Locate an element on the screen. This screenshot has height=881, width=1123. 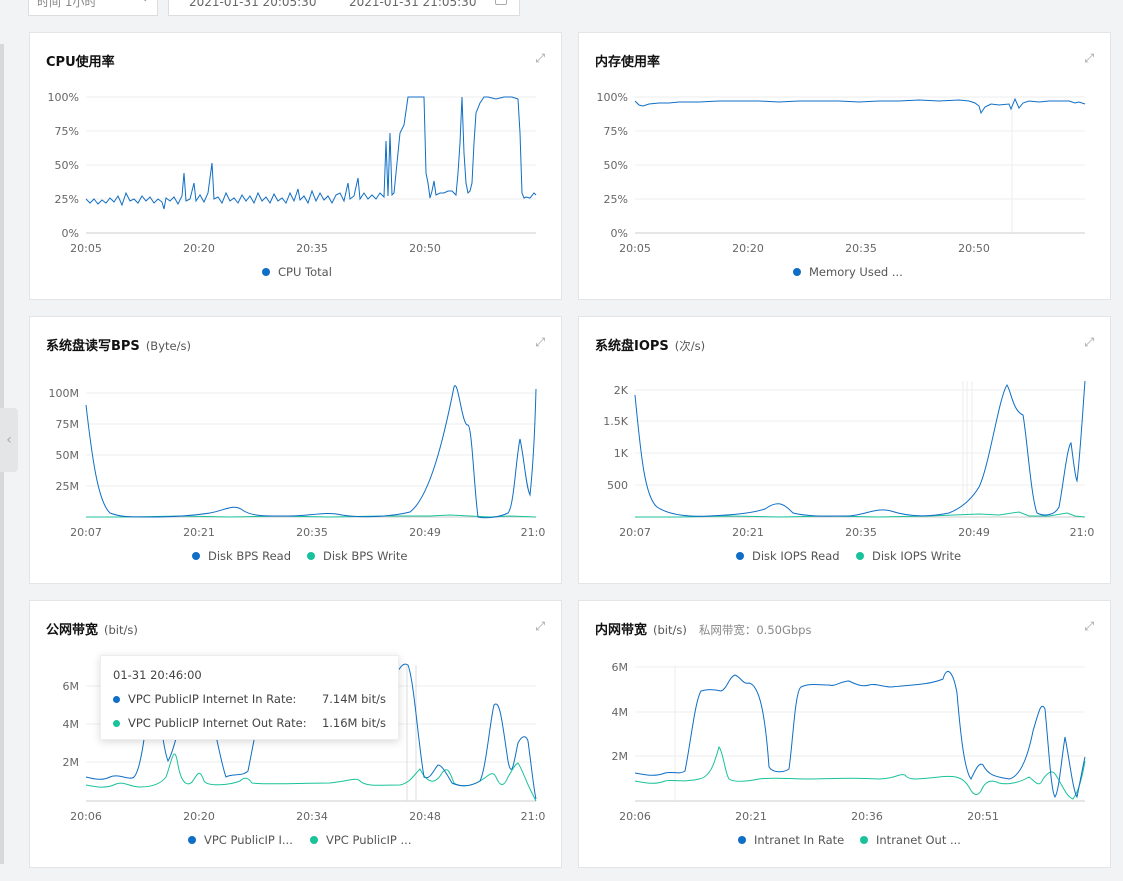
tooltip-row: VPC PublicIP Internet In Rate: is located at coordinates (204, 699).